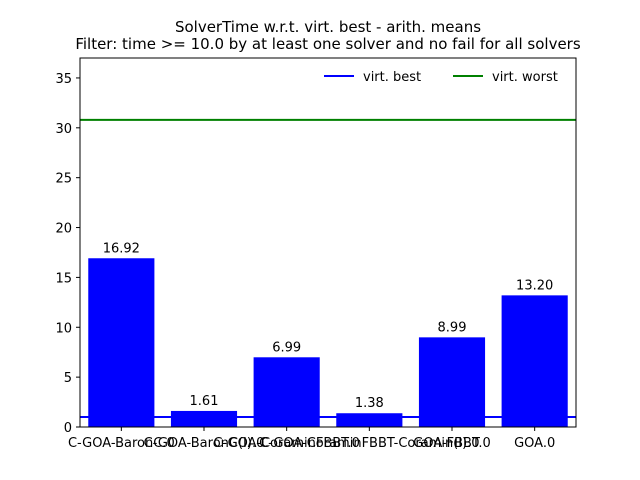  What do you see at coordinates (369, 443) in the screenshot?
I see `x-tick-label: C-GOA-CoraminFBBT-Coramin(I).0` at bounding box center [369, 443].